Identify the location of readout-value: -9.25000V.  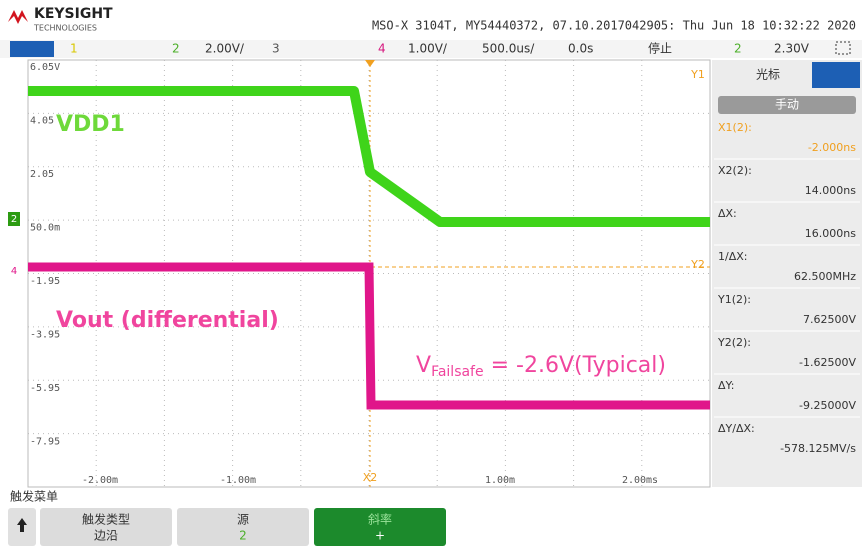
(827, 405).